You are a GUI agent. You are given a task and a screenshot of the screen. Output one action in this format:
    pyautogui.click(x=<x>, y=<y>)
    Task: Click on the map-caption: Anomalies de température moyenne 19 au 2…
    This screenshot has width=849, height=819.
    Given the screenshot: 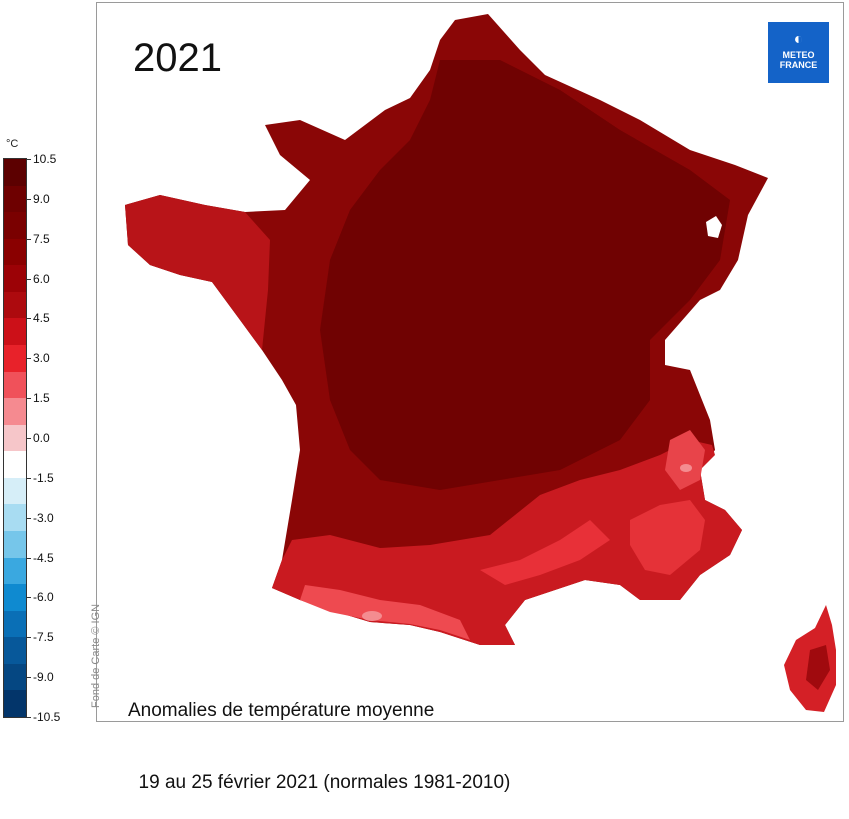 What is the action you would take?
    pyautogui.click(x=319, y=735)
    